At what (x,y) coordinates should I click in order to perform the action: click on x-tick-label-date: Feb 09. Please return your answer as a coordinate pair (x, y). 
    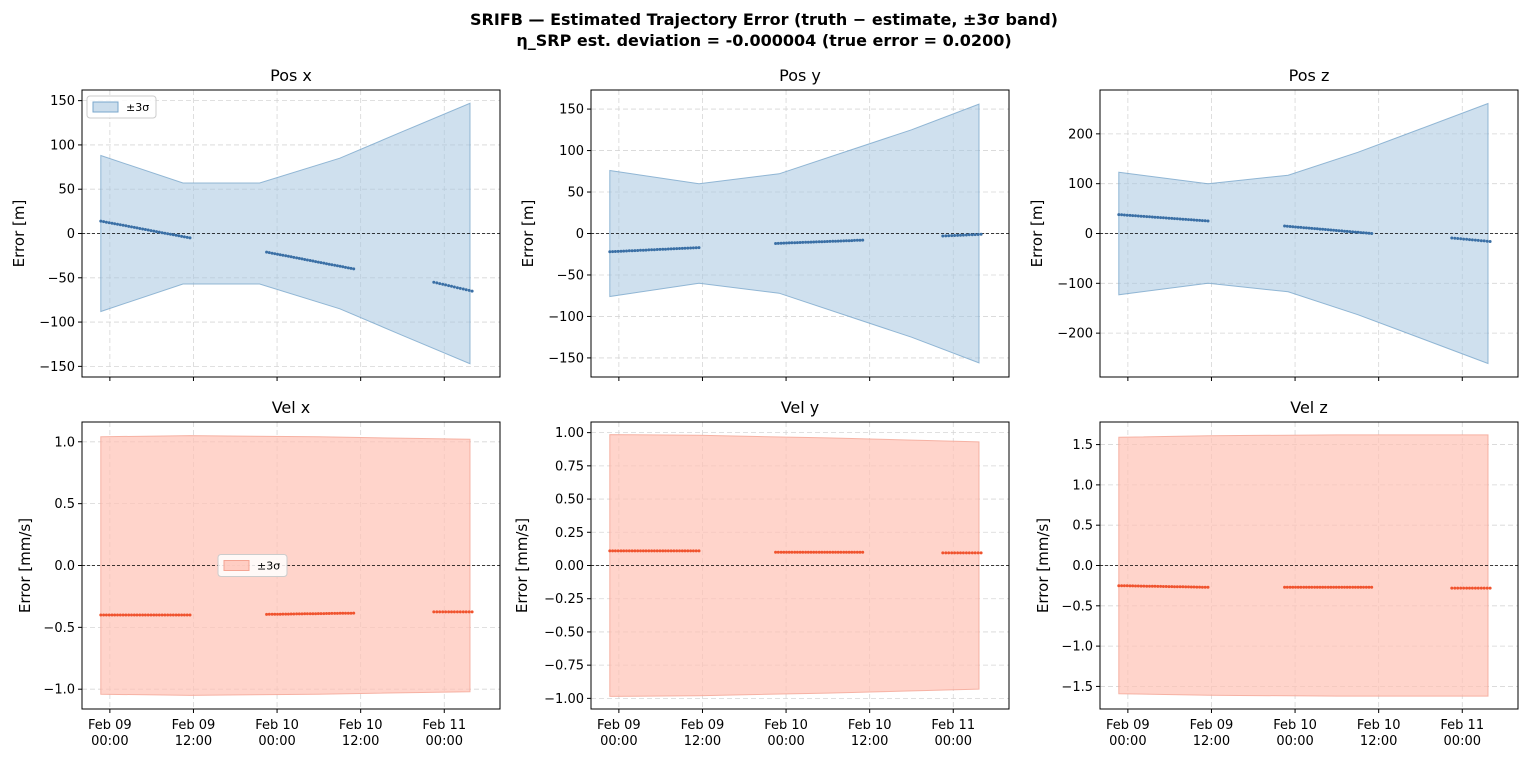
    Looking at the image, I should click on (1212, 725).